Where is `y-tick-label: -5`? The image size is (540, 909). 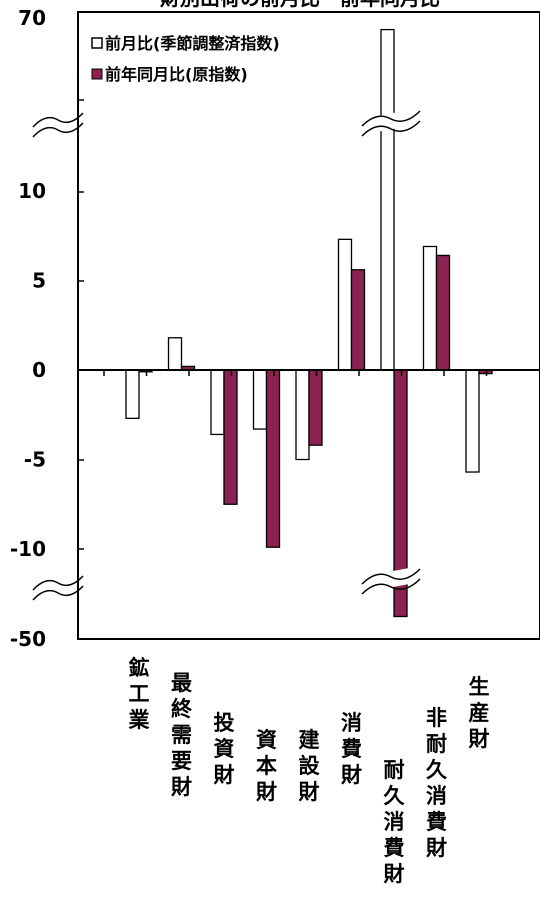 y-tick-label: -5 is located at coordinates (35, 460).